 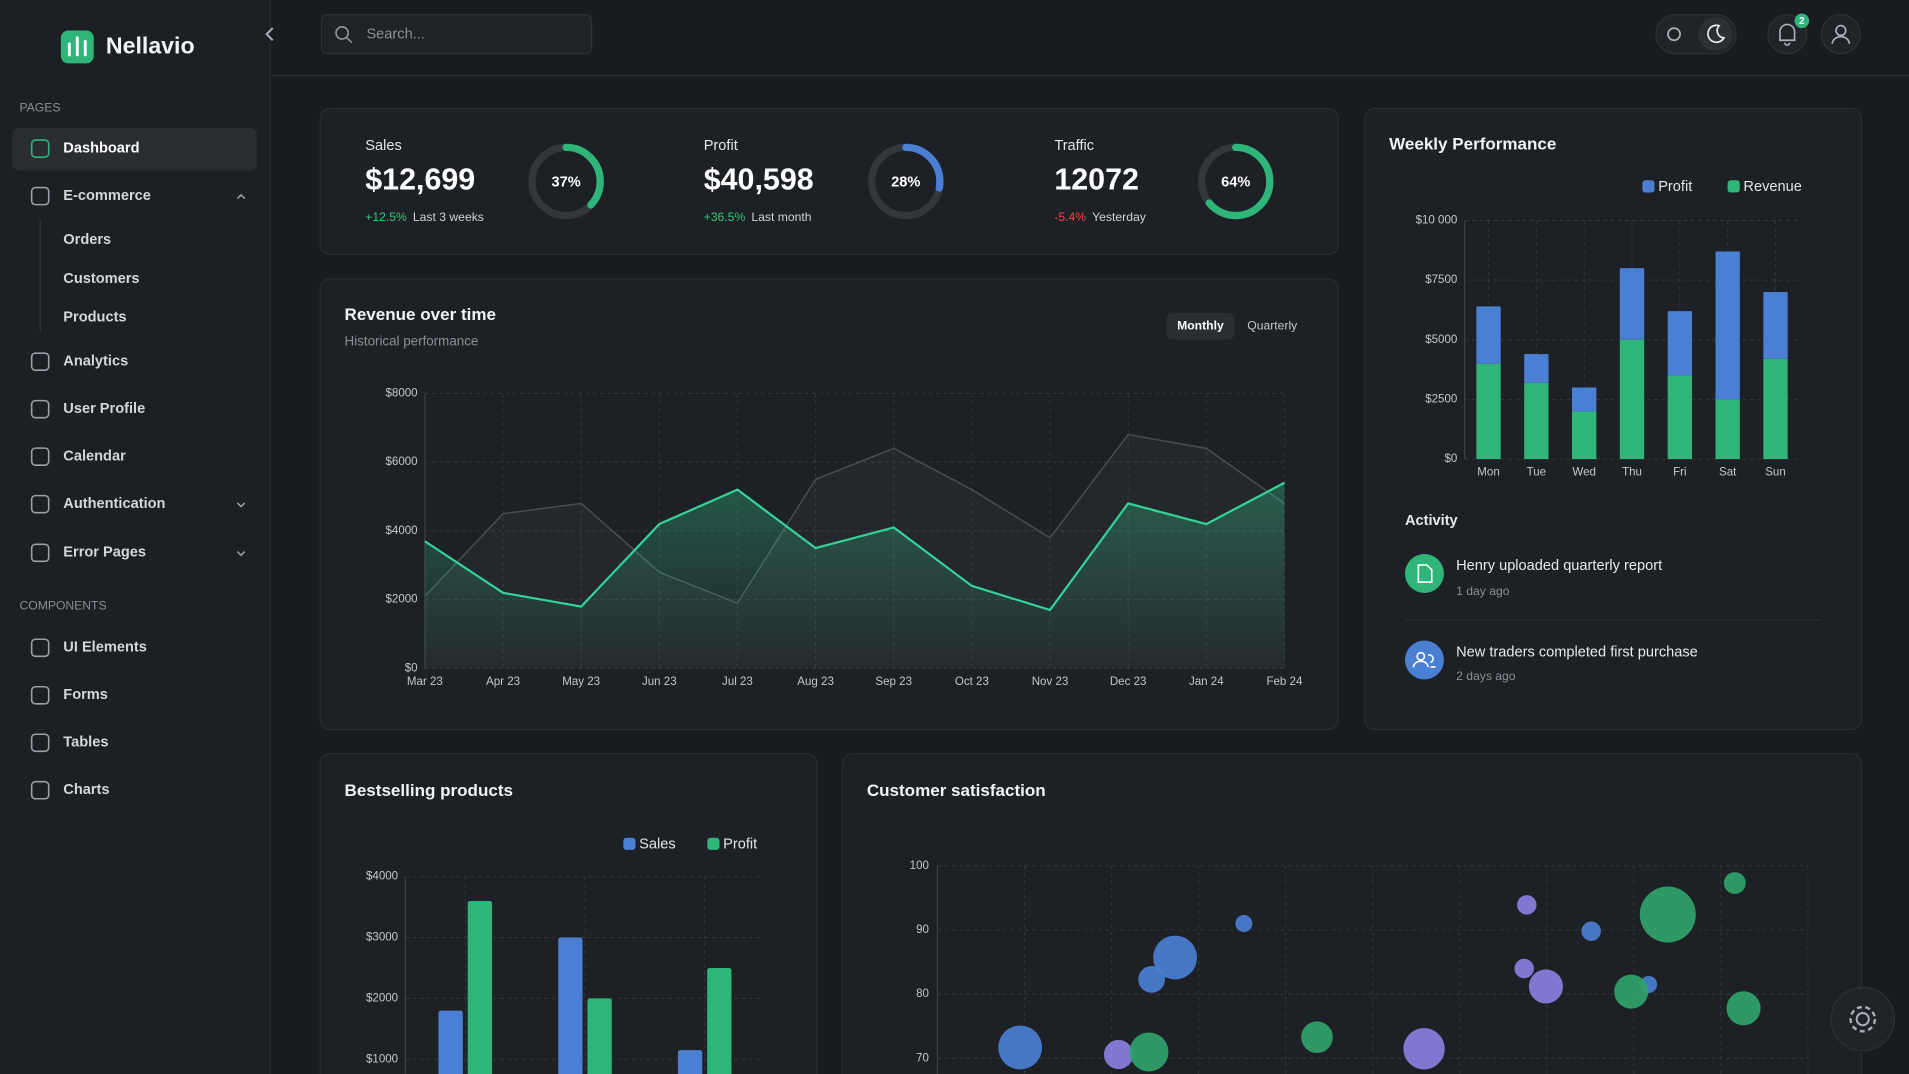 I want to click on brand-logo-bars, so click(x=77, y=46).